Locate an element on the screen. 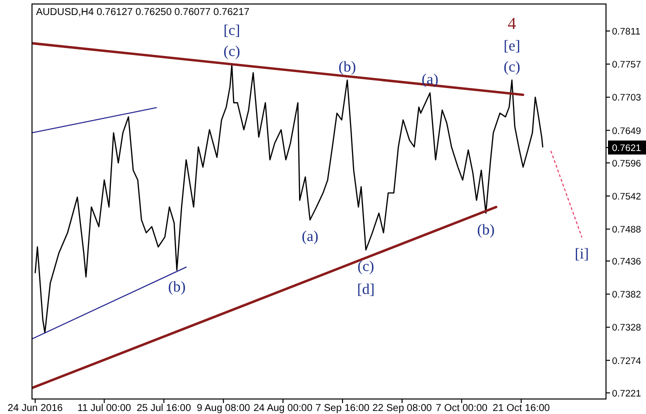 Image resolution: width=646 pixels, height=414 pixels. x-tick-label: 24 Aug 00:00 is located at coordinates (283, 408).